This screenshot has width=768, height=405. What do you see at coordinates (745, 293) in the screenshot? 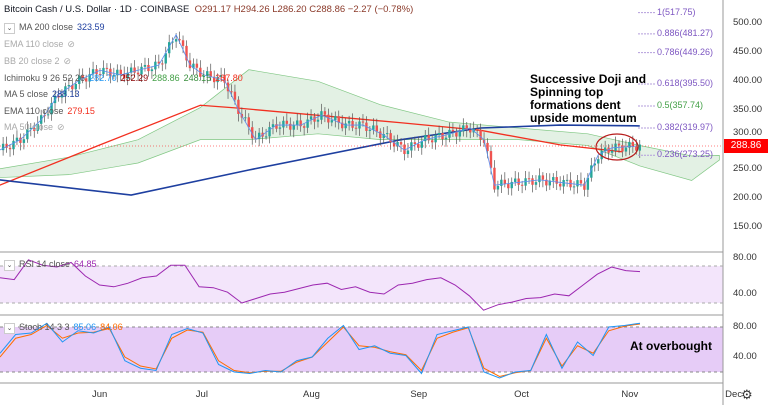
I see `rsi-tick: 40.00` at bounding box center [745, 293].